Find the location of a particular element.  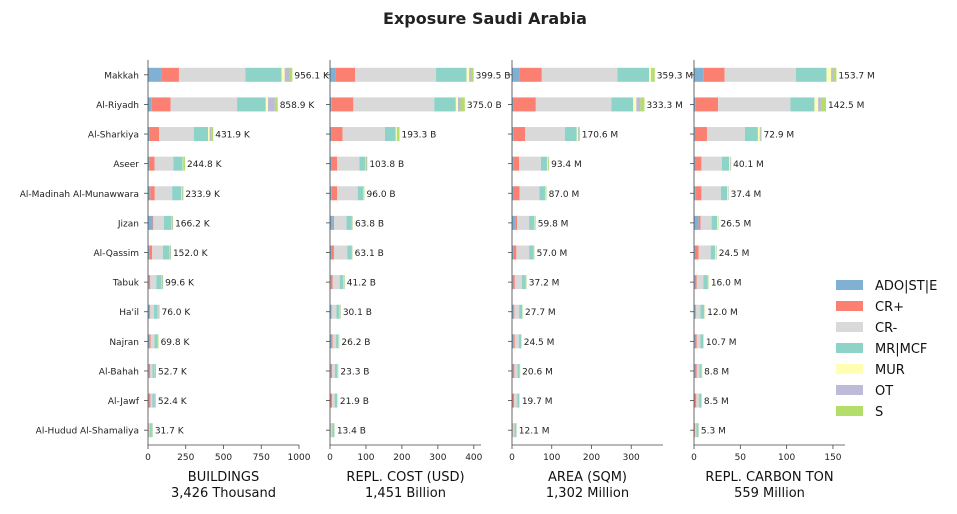

category-label: Jizan is located at coordinates (128, 224).